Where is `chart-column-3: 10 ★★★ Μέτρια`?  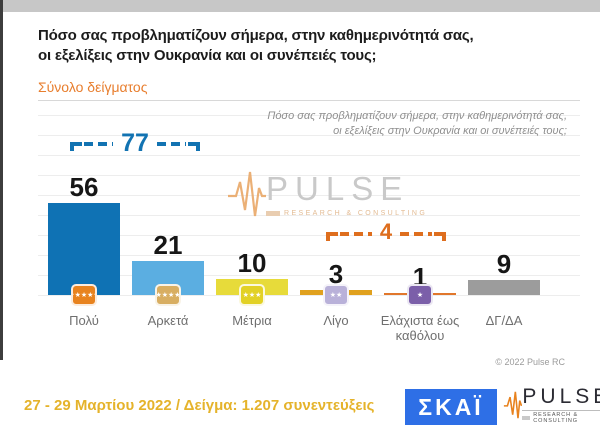
chart-column-3: 10 ★★★ Μέτρια is located at coordinates (252, 220).